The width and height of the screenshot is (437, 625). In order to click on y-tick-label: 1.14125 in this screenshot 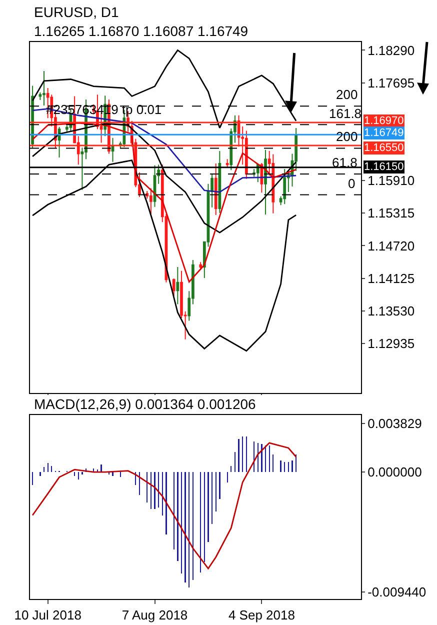, I will do `click(391, 278)`.